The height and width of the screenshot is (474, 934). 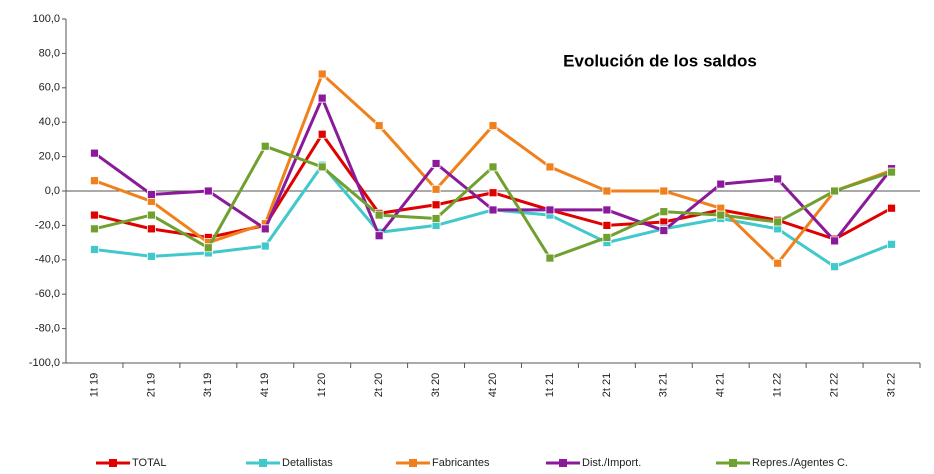 What do you see at coordinates (778, 385) in the screenshot?
I see `x-tick-label: 1t 22` at bounding box center [778, 385].